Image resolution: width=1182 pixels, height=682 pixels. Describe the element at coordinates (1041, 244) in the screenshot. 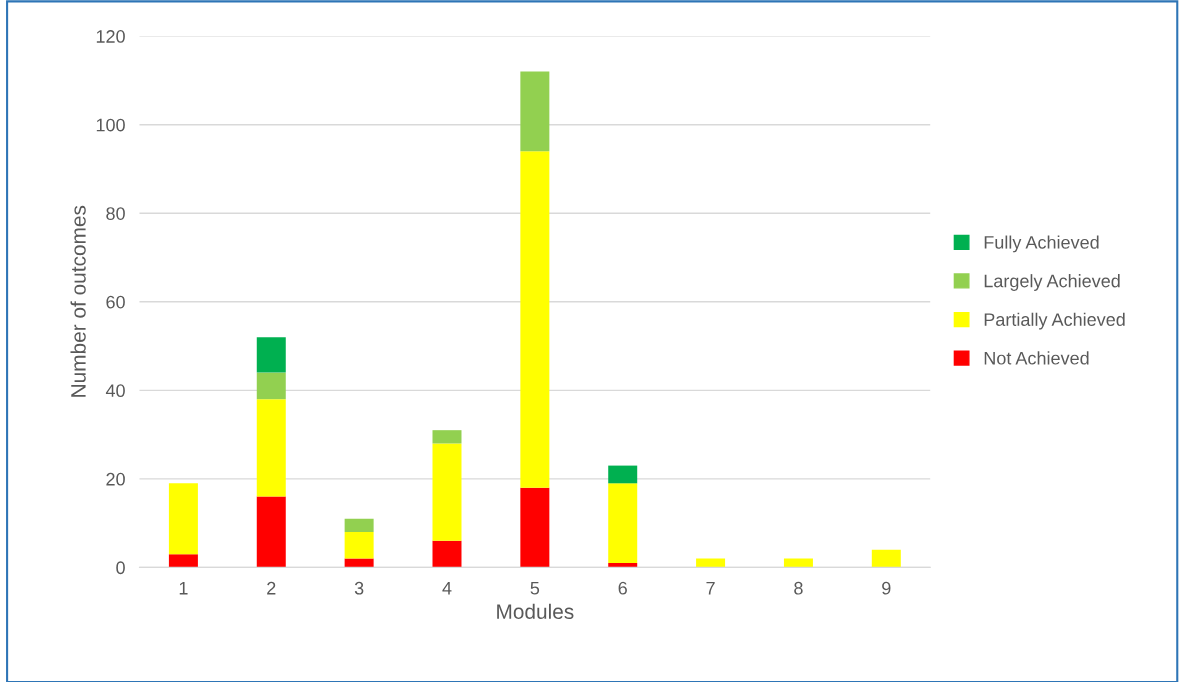

I see `legend-label: Fully Achieved` at that location.